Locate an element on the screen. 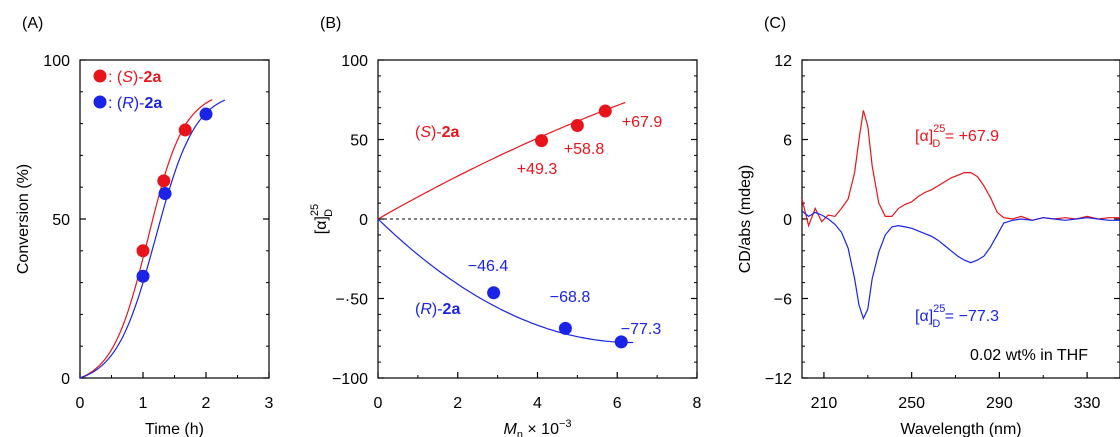 The height and width of the screenshot is (437, 1120). series-annotation: [α]25 D = −77.3 is located at coordinates (957, 316).